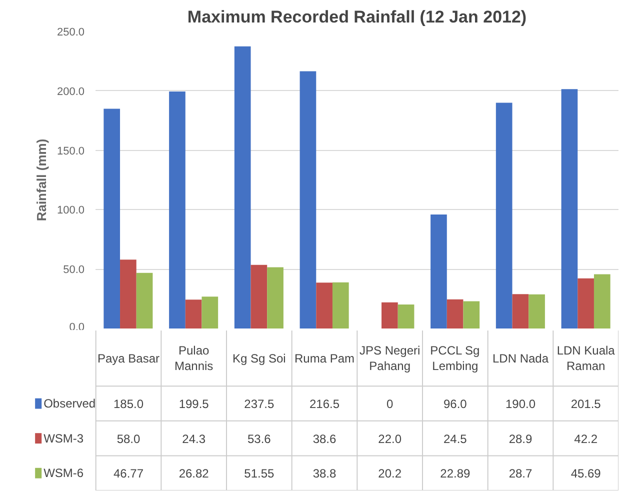 The height and width of the screenshot is (500, 635). I want to click on data-label: 20.2, so click(390, 473).